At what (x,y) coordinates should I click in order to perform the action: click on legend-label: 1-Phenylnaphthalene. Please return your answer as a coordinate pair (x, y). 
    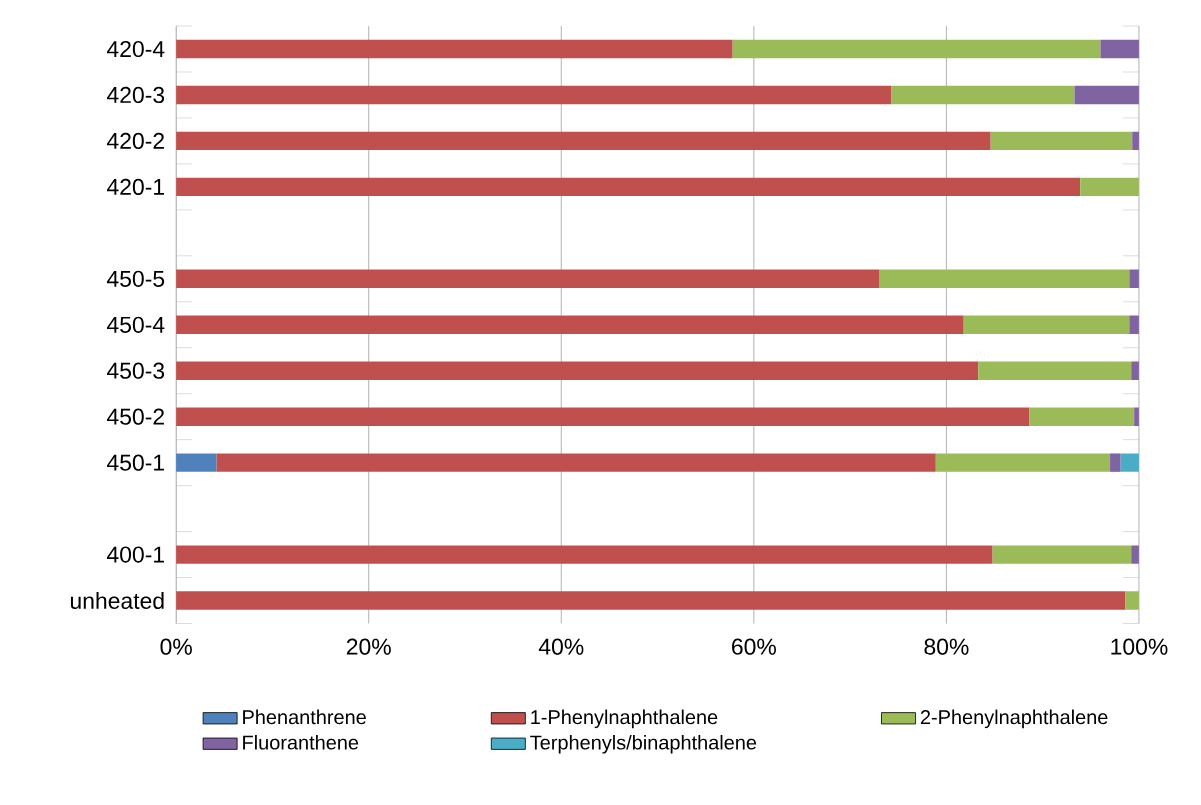
    Looking at the image, I should click on (624, 719).